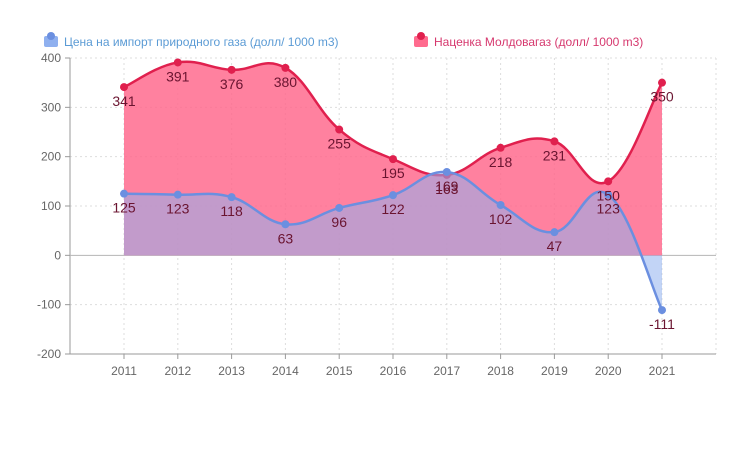 This screenshot has width=740, height=463. I want to click on data-label: 163, so click(447, 189).